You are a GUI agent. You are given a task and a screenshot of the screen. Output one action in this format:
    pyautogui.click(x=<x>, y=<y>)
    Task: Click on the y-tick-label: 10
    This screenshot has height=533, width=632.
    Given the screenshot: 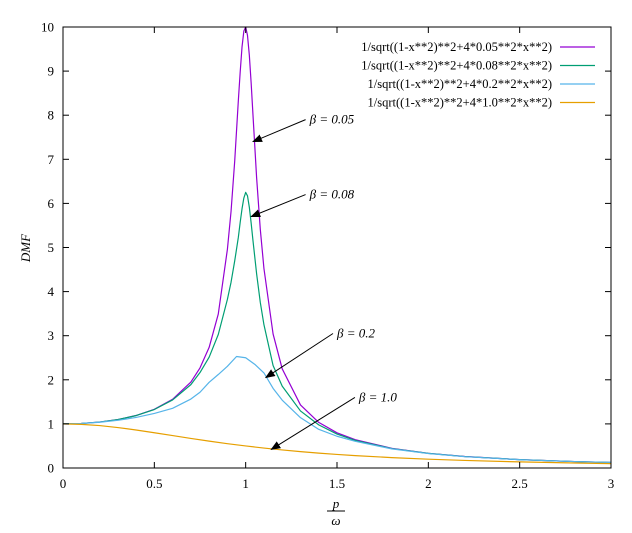 What is the action you would take?
    pyautogui.click(x=47, y=27)
    